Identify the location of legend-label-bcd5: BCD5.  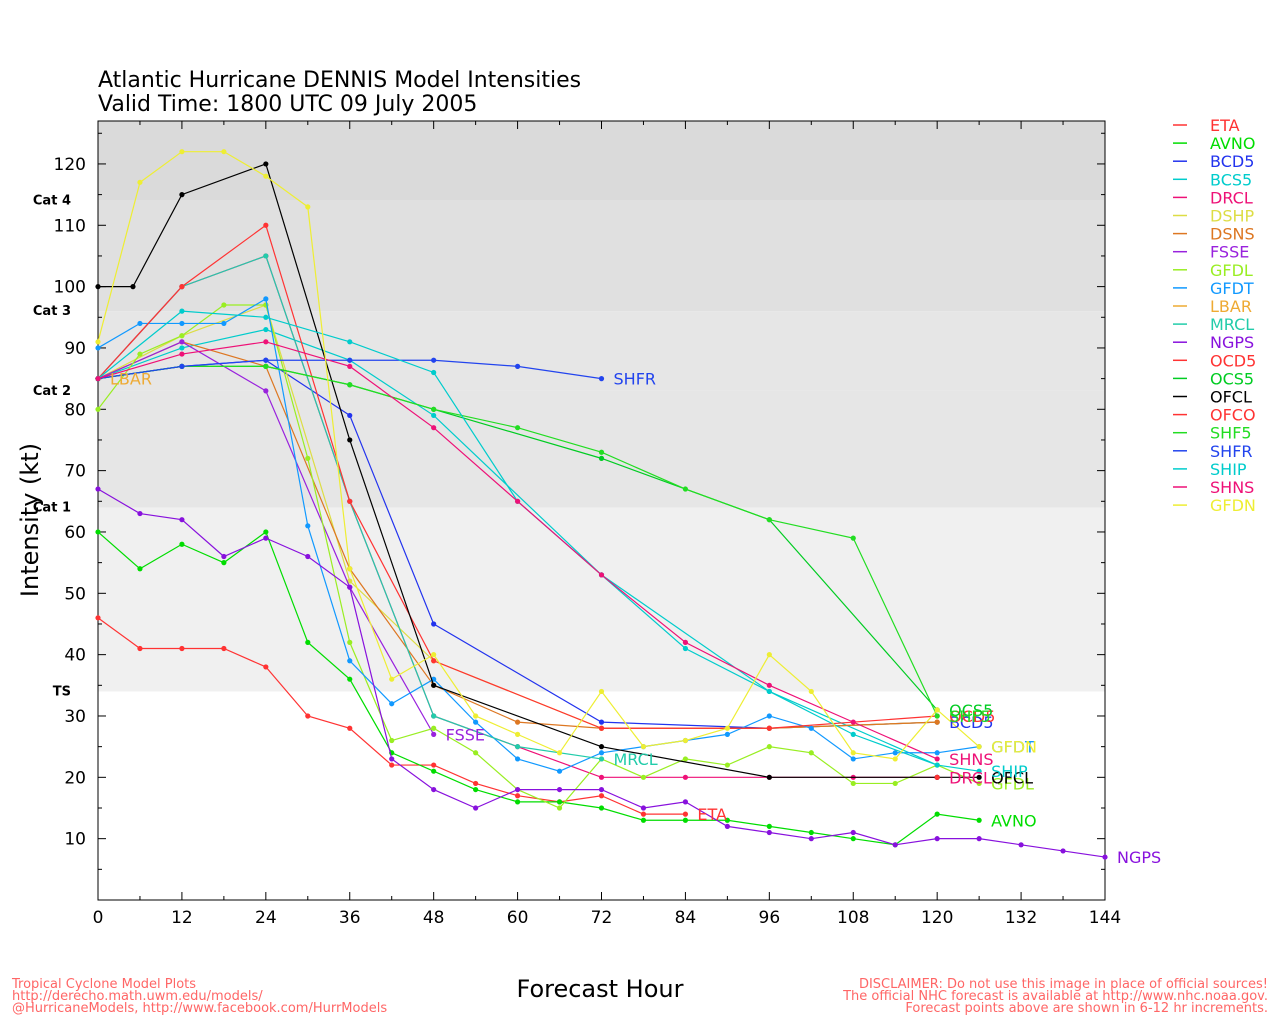
(1232, 161).